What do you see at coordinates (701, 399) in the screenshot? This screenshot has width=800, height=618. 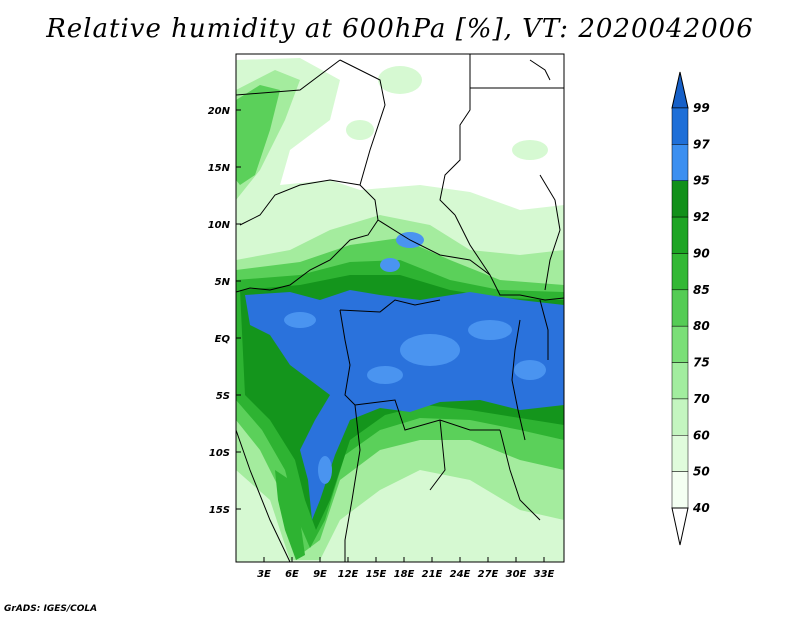 I see `colorbar-label: 70` at bounding box center [701, 399].